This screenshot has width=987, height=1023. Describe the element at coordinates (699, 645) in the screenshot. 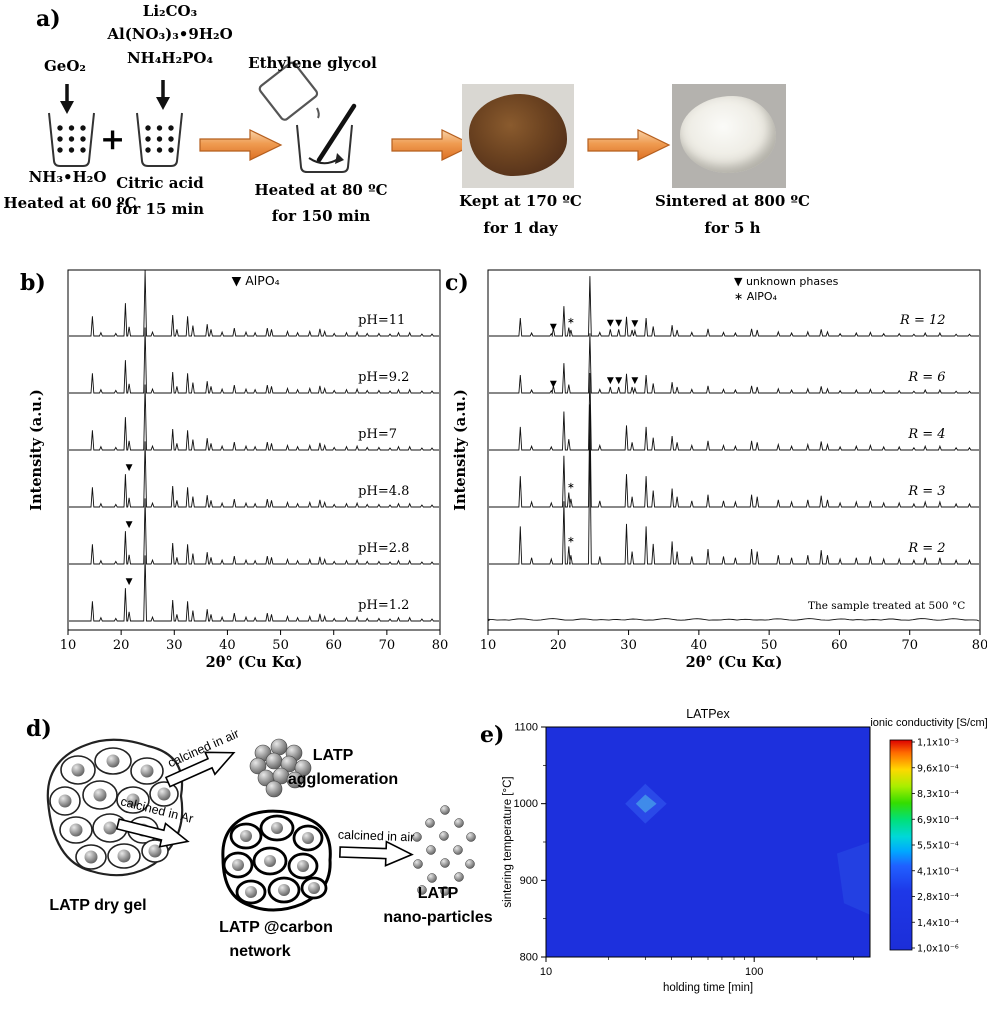

I see `x-tick-label: 40` at that location.